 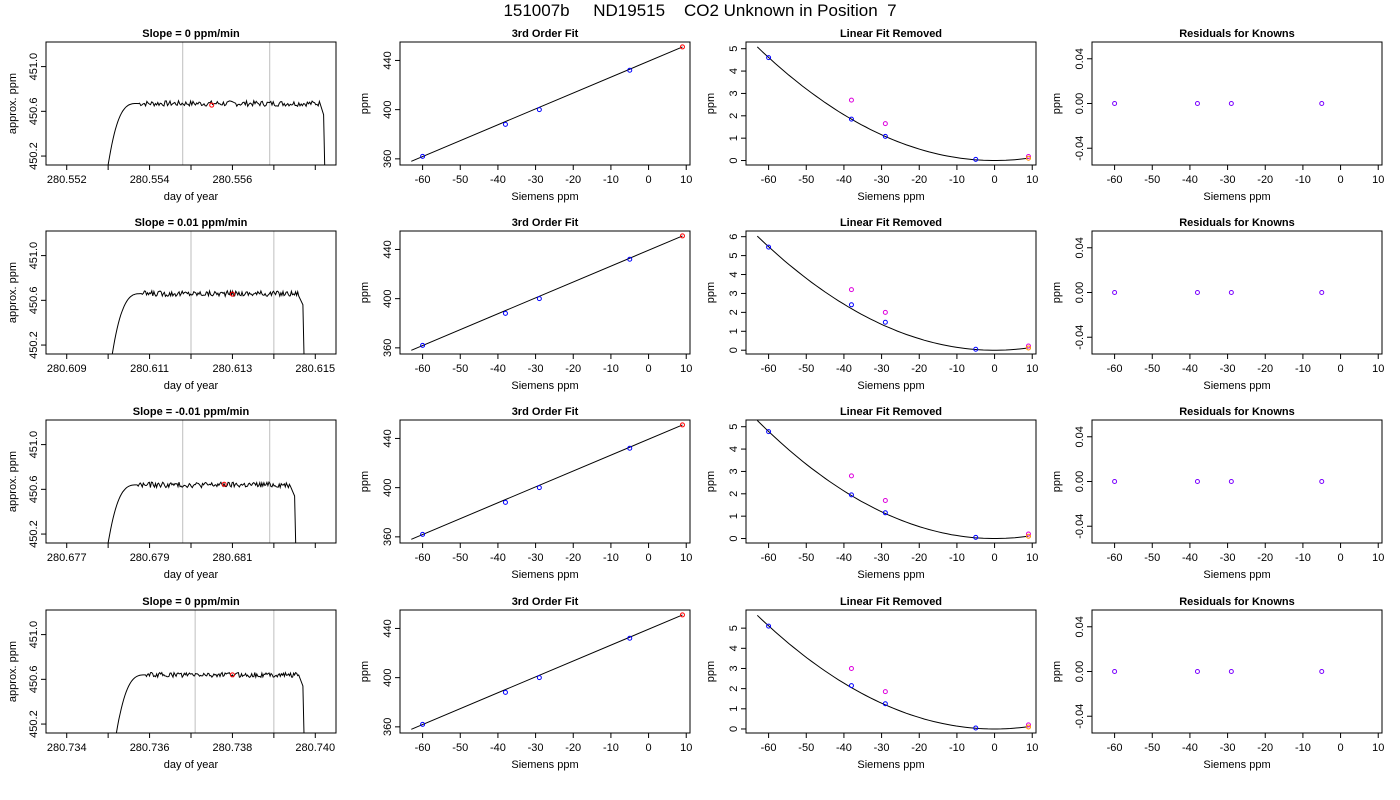 What do you see at coordinates (191, 34) in the screenshot?
I see `chart-title: Slope = 0 ppm/min` at bounding box center [191, 34].